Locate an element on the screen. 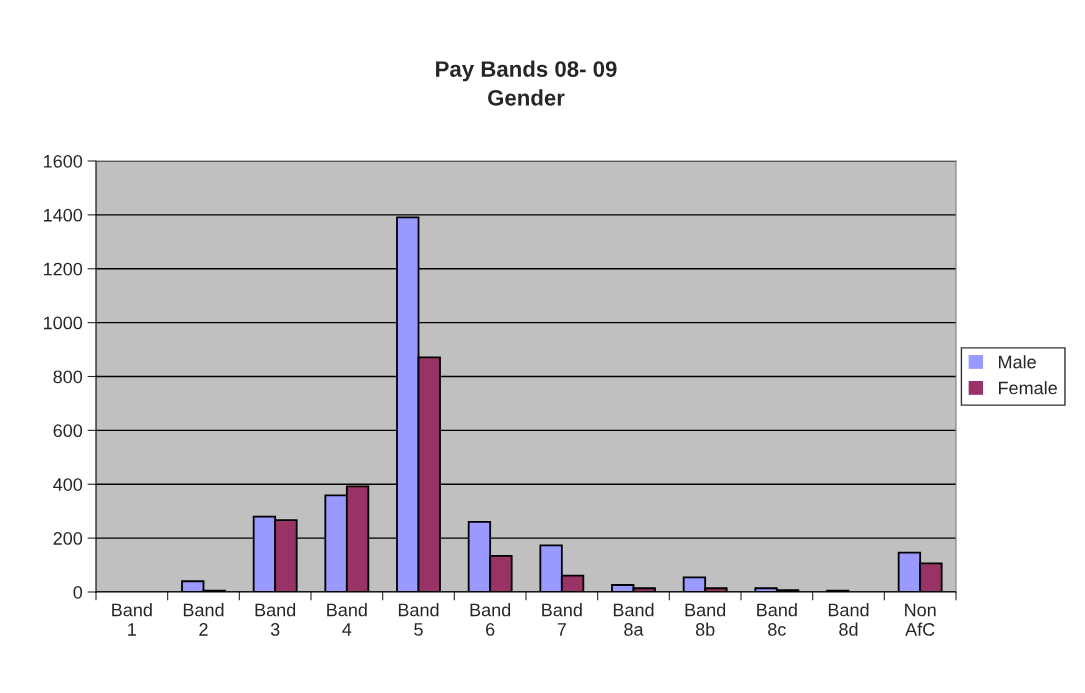 The image size is (1085, 693). x-tick-label: Band 8d is located at coordinates (848, 619).